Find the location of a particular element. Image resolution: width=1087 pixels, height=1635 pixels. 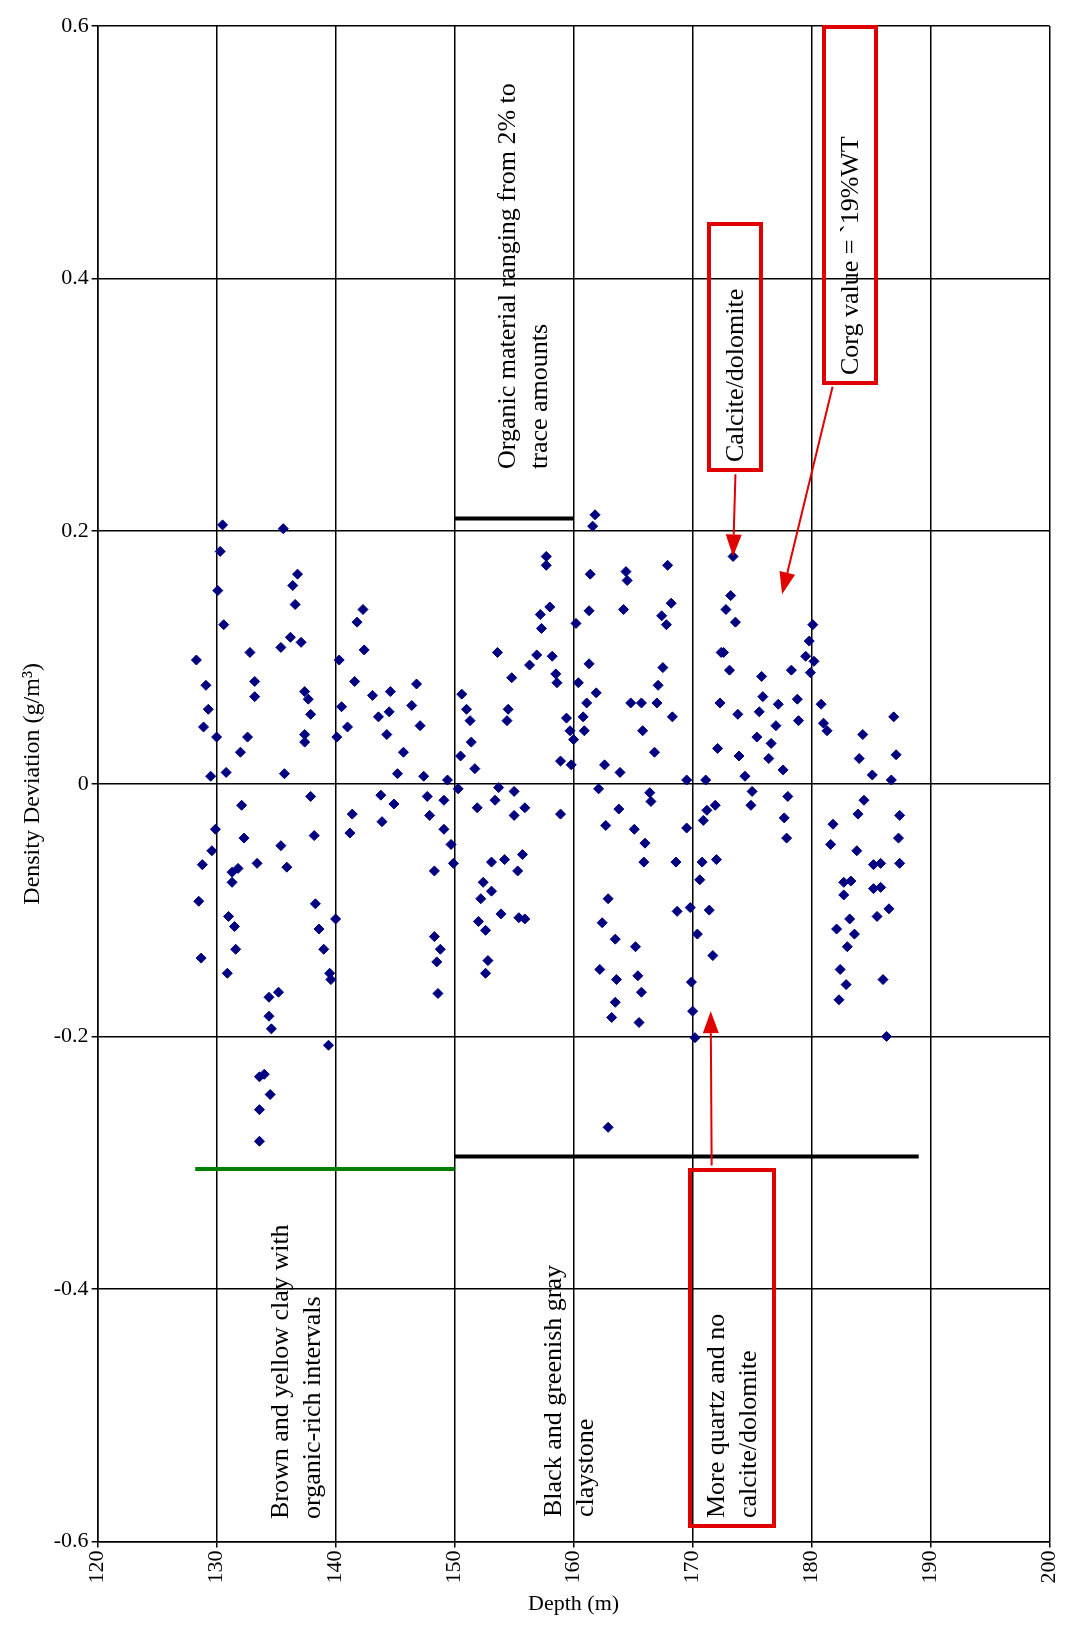

y-tick-label: -0.6 is located at coordinates (71, 1540).